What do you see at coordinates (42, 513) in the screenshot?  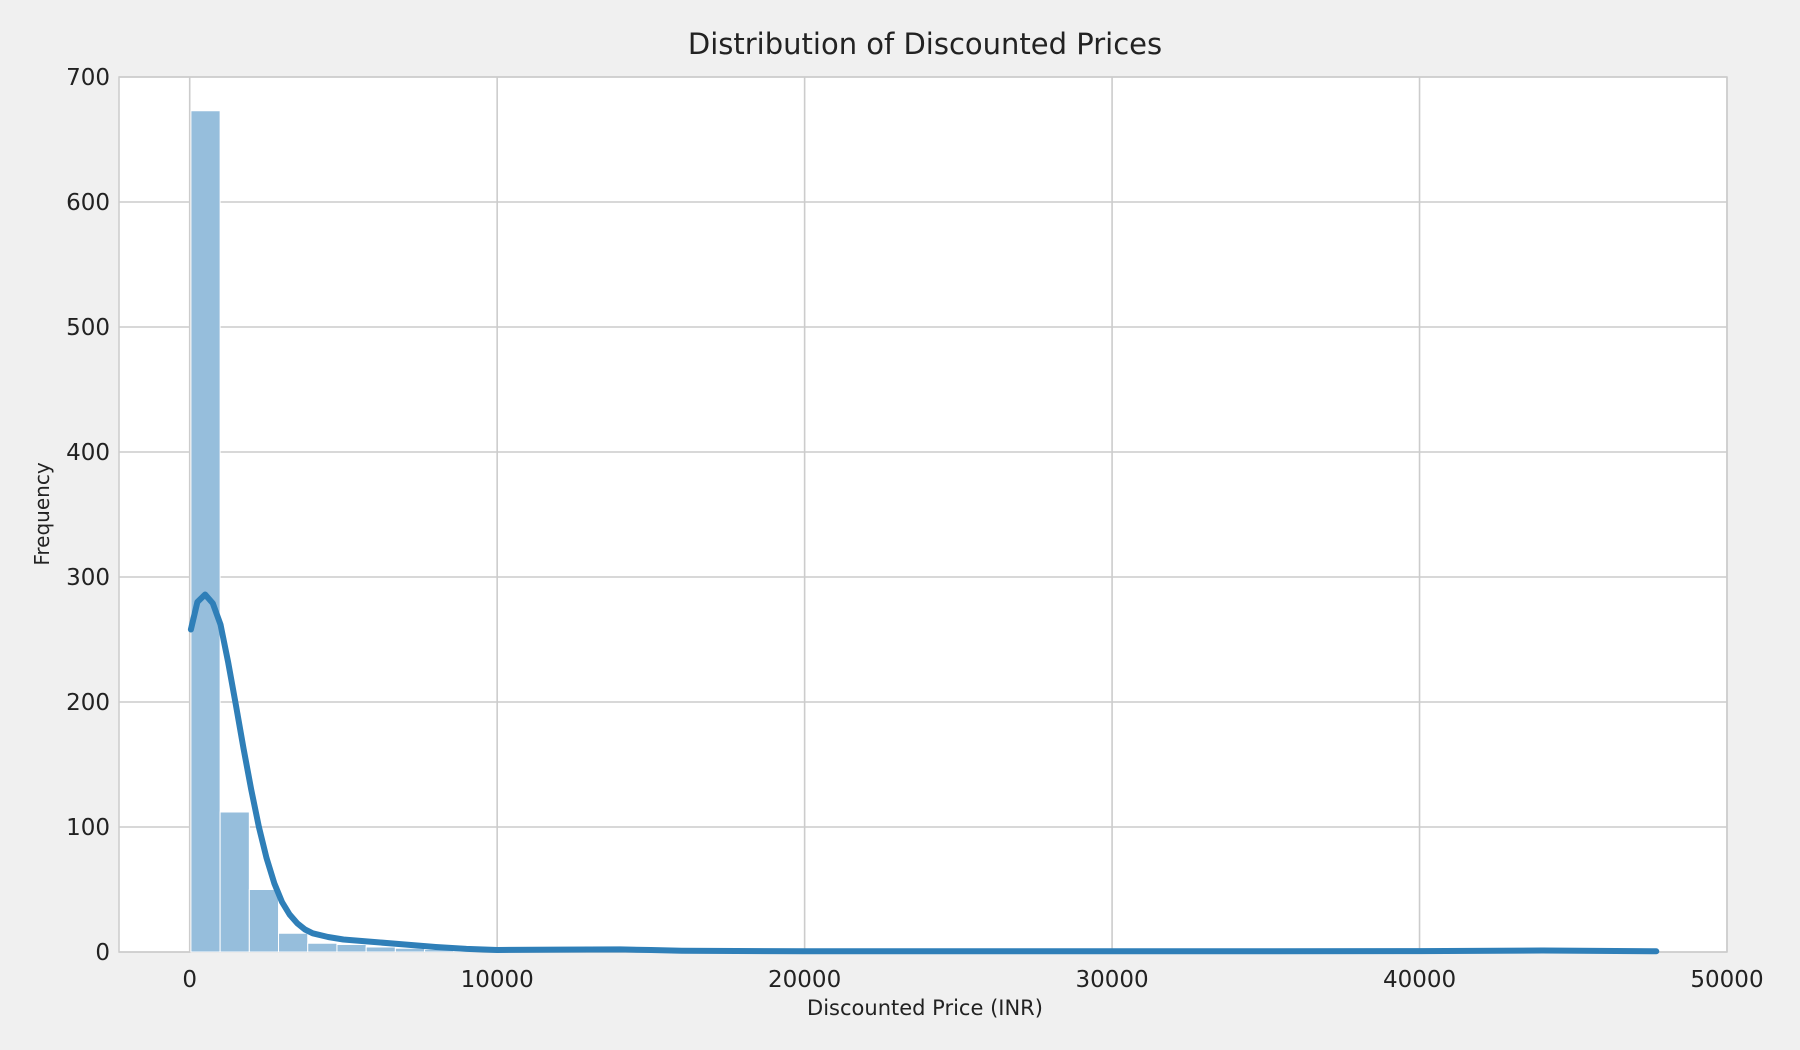 I see `y-axis-label: Frequency` at bounding box center [42, 513].